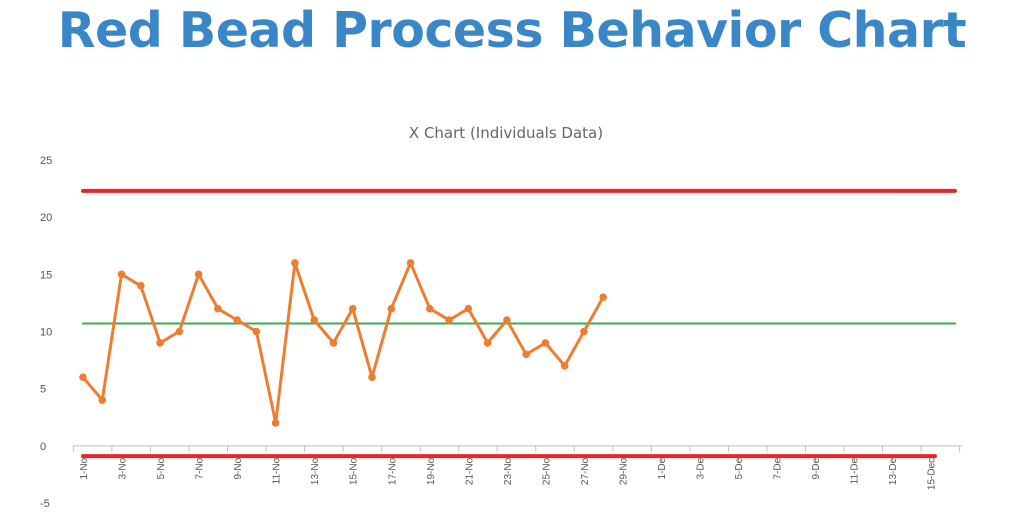 Image resolution: width=1024 pixels, height=522 pixels. What do you see at coordinates (816, 468) in the screenshot?
I see `x-tick-label: 9-De` at bounding box center [816, 468].